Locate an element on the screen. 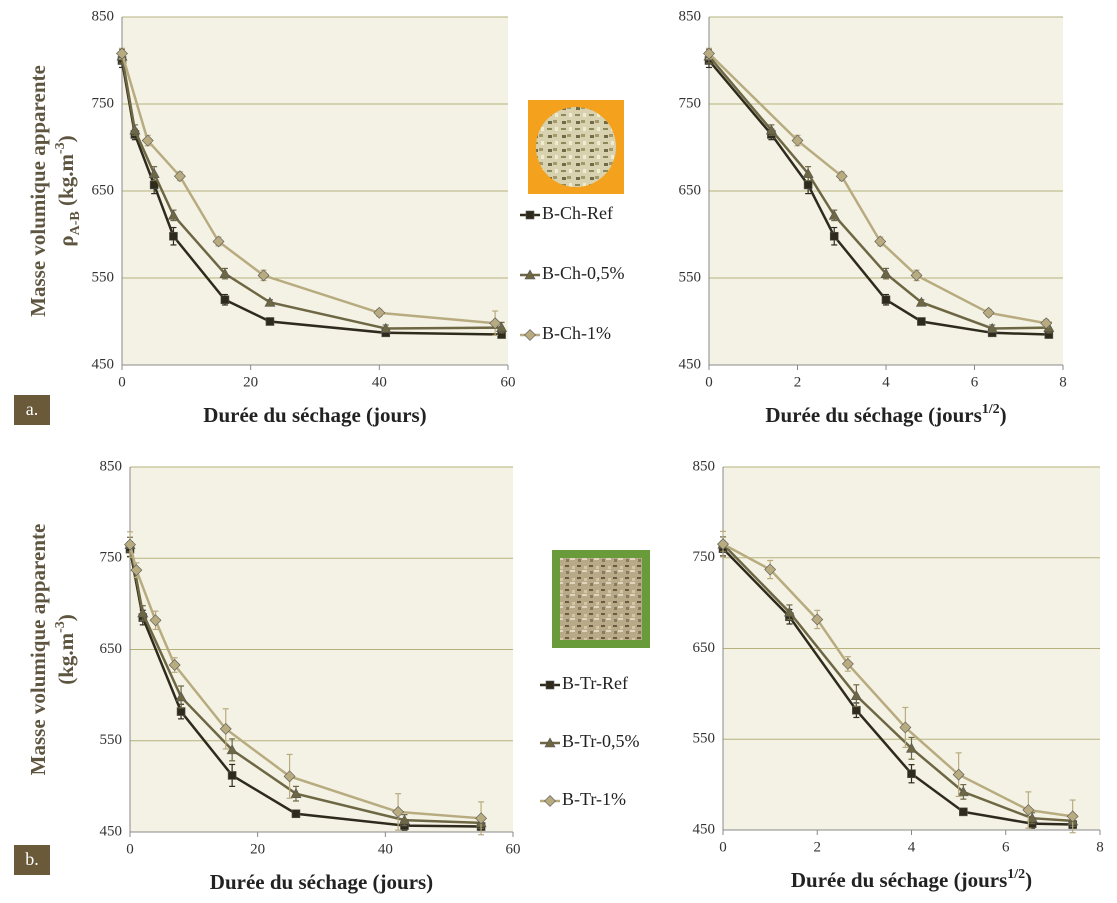  x-axis-label: Durée du séchage (jours) is located at coordinates (321, 882).